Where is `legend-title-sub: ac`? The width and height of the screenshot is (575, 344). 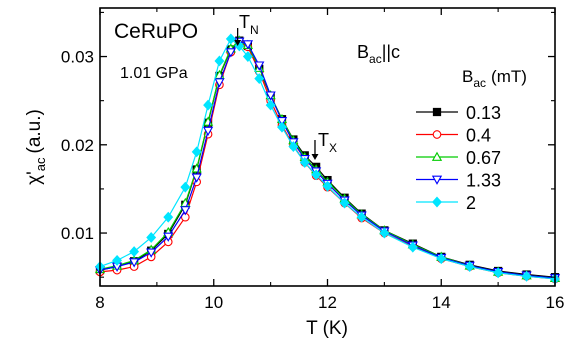
legend-title-sub: ac is located at coordinates (479, 83).